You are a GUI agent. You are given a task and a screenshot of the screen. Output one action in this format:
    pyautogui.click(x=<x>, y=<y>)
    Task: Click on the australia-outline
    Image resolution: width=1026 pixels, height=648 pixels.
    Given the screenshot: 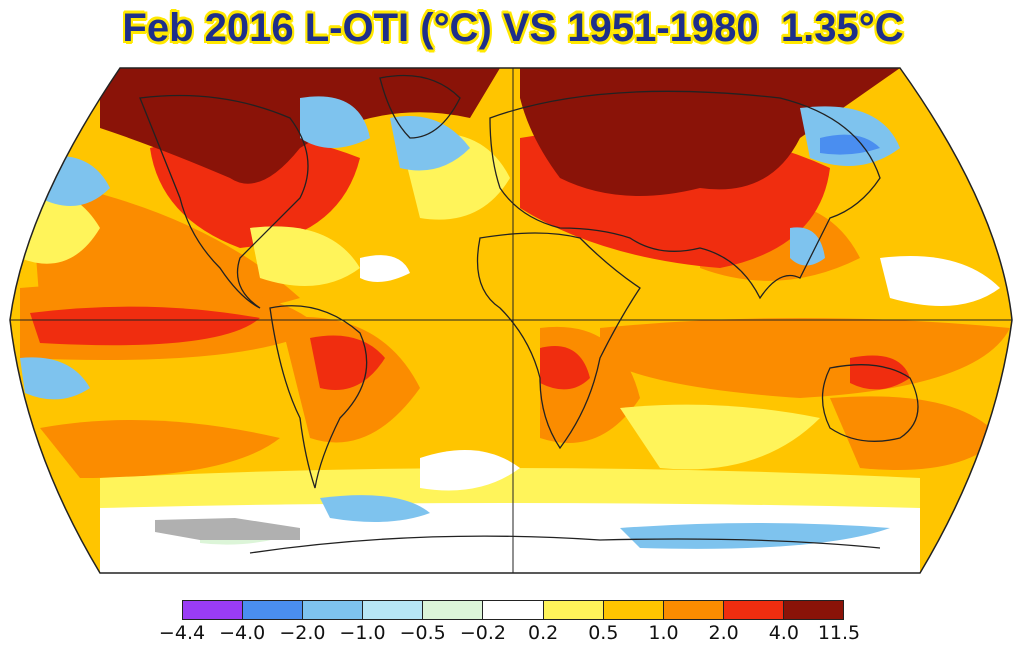 What is the action you would take?
    pyautogui.click(x=870, y=403)
    